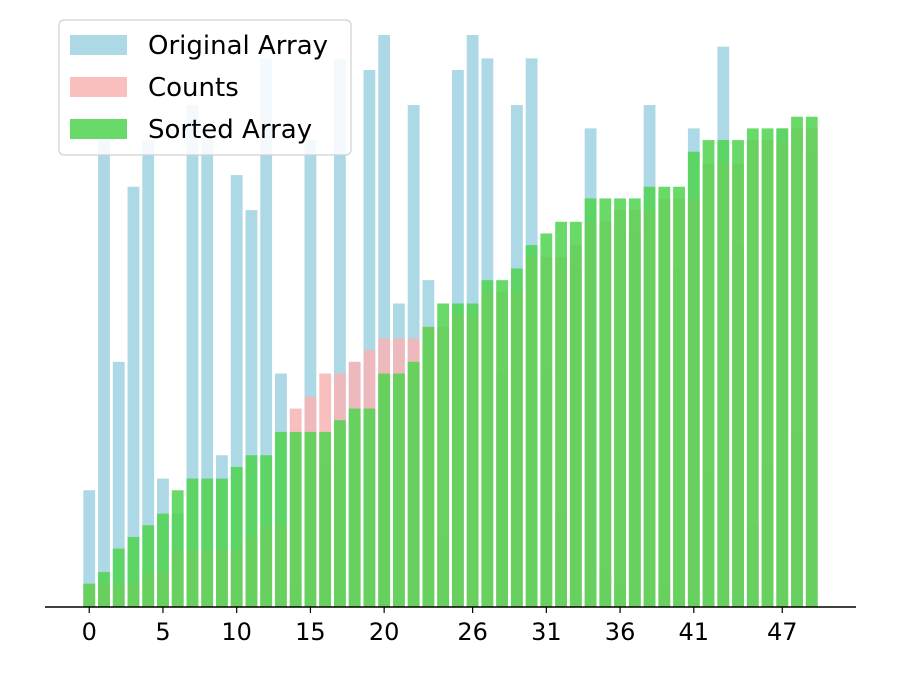 The image size is (900, 675). I want to click on legend: Original Array Counts Sorted Array, so click(205, 87).